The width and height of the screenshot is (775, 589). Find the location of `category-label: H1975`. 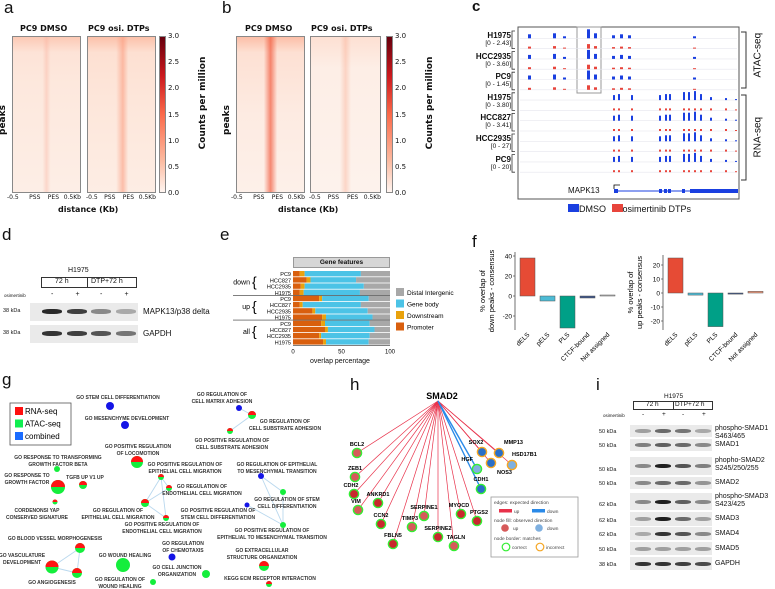

category-label: H1975 is located at coordinates (283, 319).